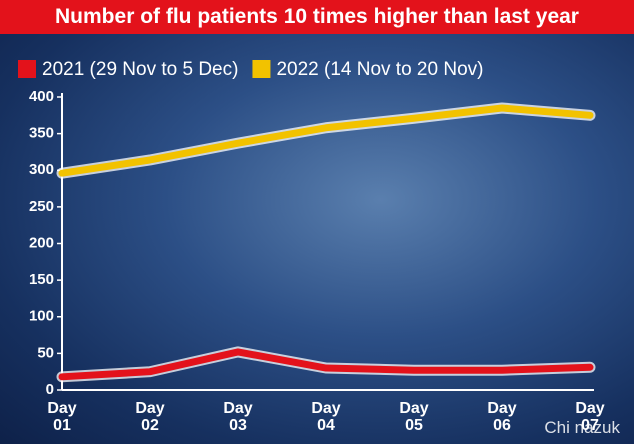  I want to click on y-tick-label: 400, so click(41, 96).